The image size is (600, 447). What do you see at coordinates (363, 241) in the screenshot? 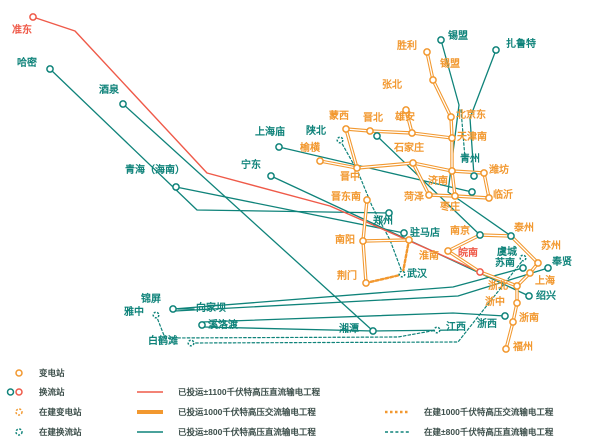
I see `station-node-nanyang` at bounding box center [363, 241].